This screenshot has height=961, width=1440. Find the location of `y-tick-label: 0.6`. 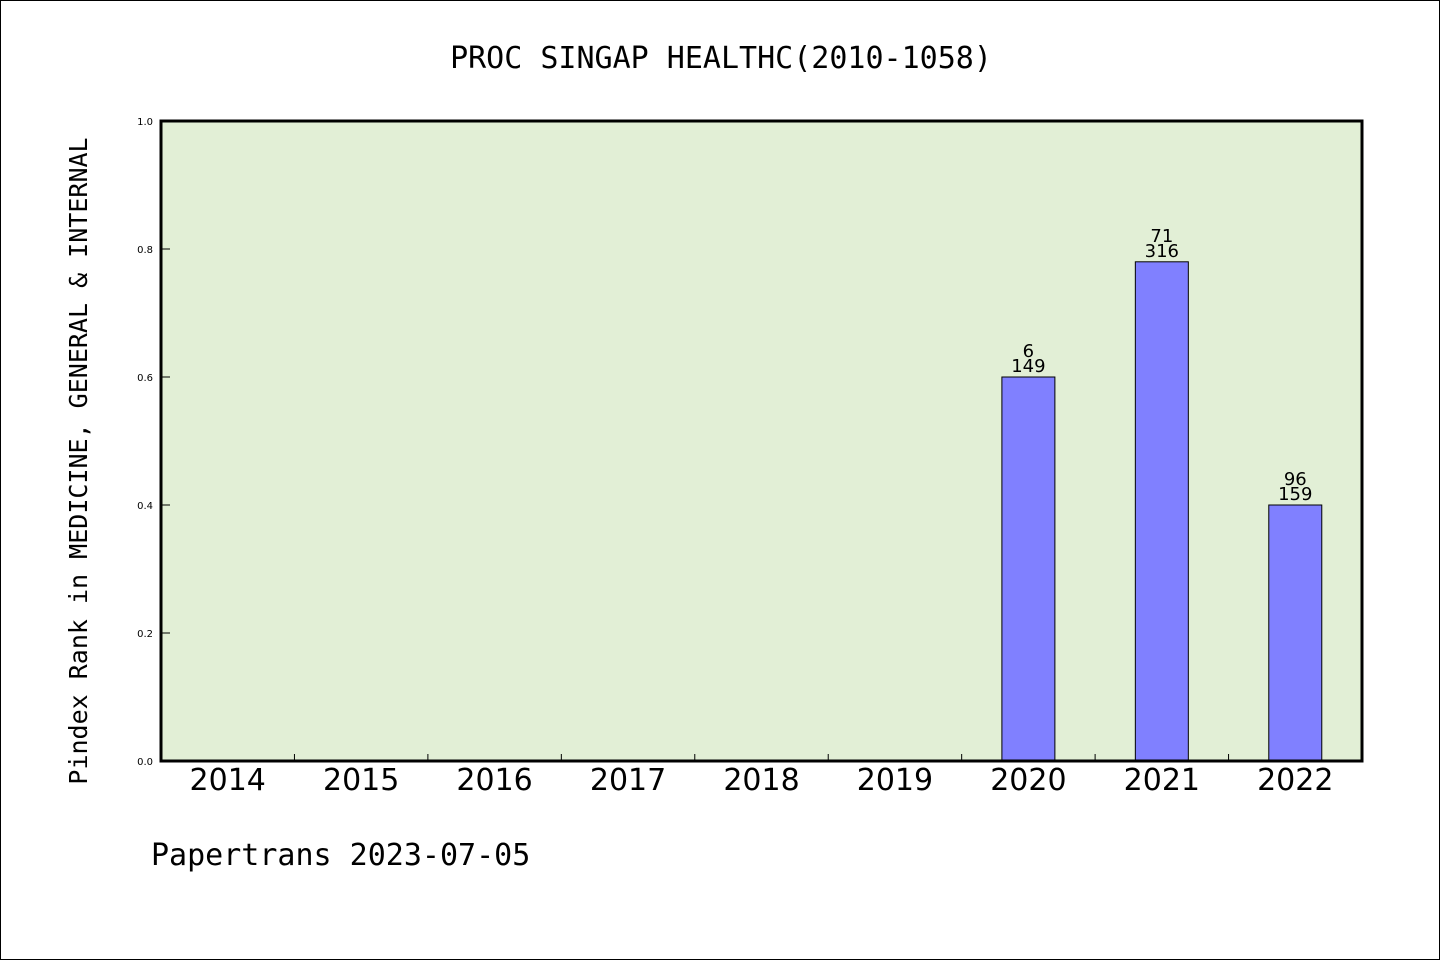

y-tick-label: 0.6 is located at coordinates (145, 378).